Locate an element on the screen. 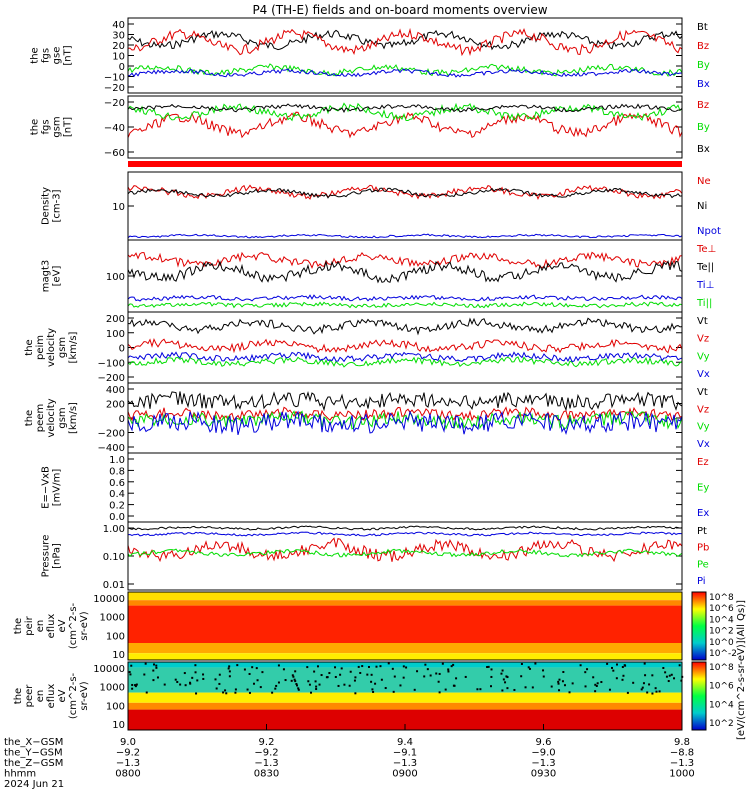  temp-series-blue is located at coordinates (405, 298).